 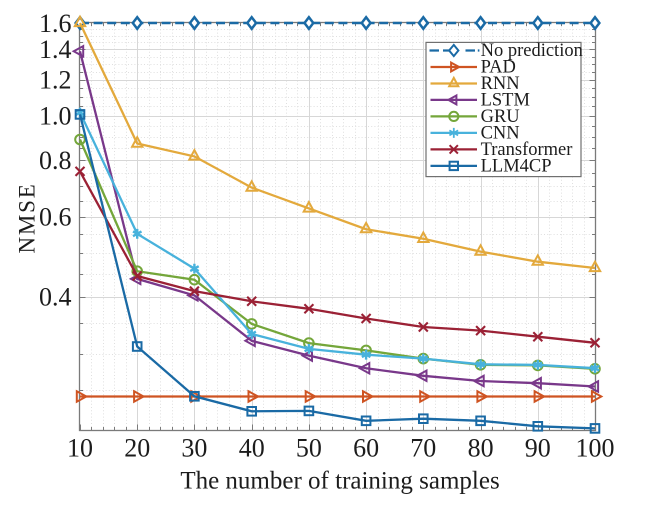 I want to click on svg-text: 20, so click(x=137, y=448).